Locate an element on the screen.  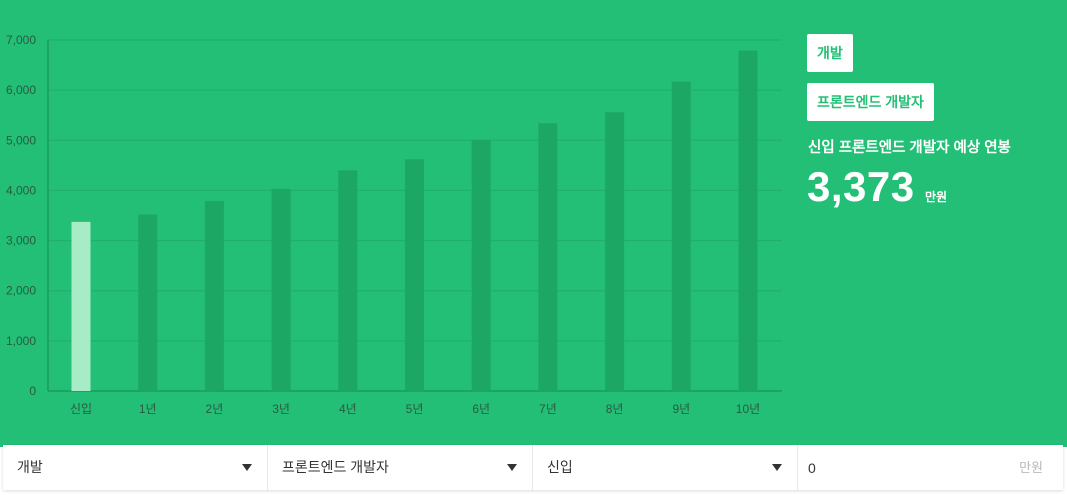
job-position-chip: 프론트엔드 개발자 is located at coordinates (870, 102).